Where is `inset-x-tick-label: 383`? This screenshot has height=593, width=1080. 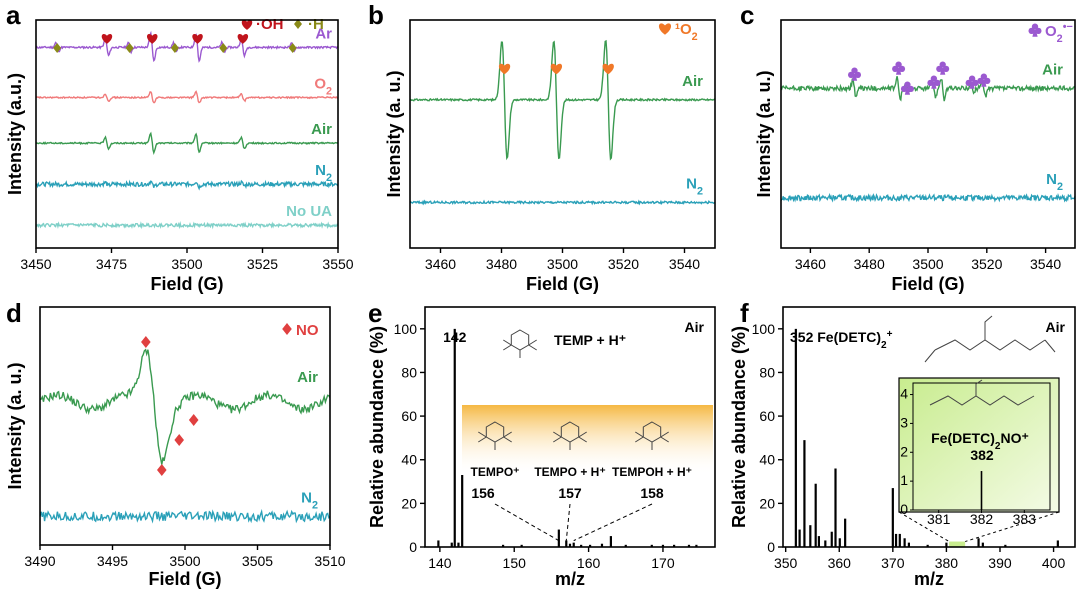 inset-x-tick-label: 383 is located at coordinates (1025, 519).